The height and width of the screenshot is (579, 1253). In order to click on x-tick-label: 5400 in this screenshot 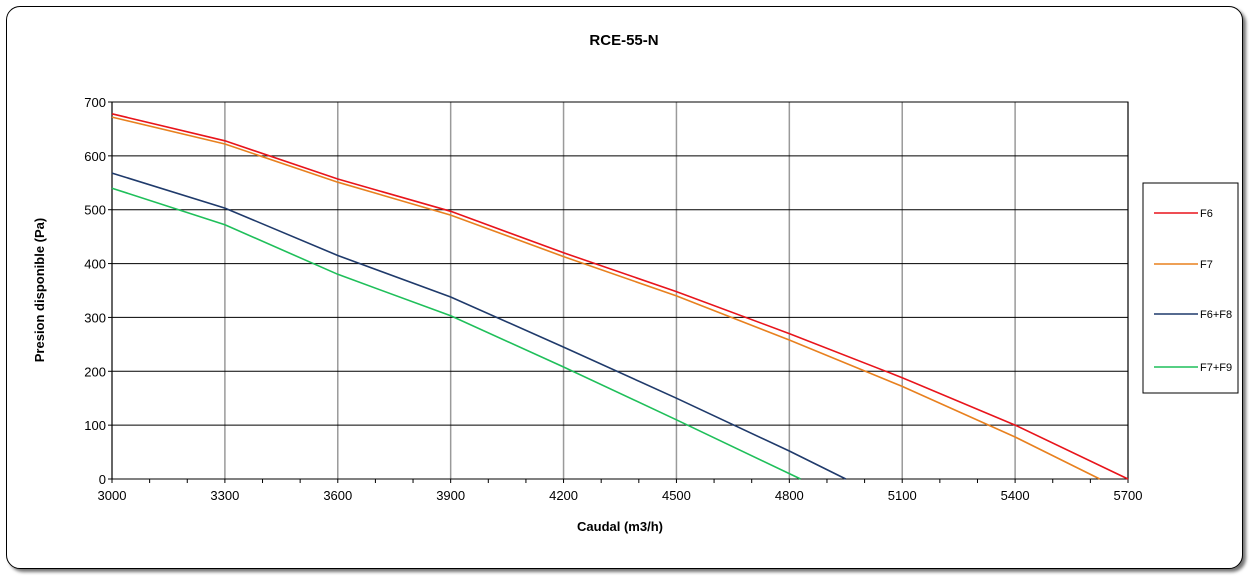, I will do `click(1015, 495)`.